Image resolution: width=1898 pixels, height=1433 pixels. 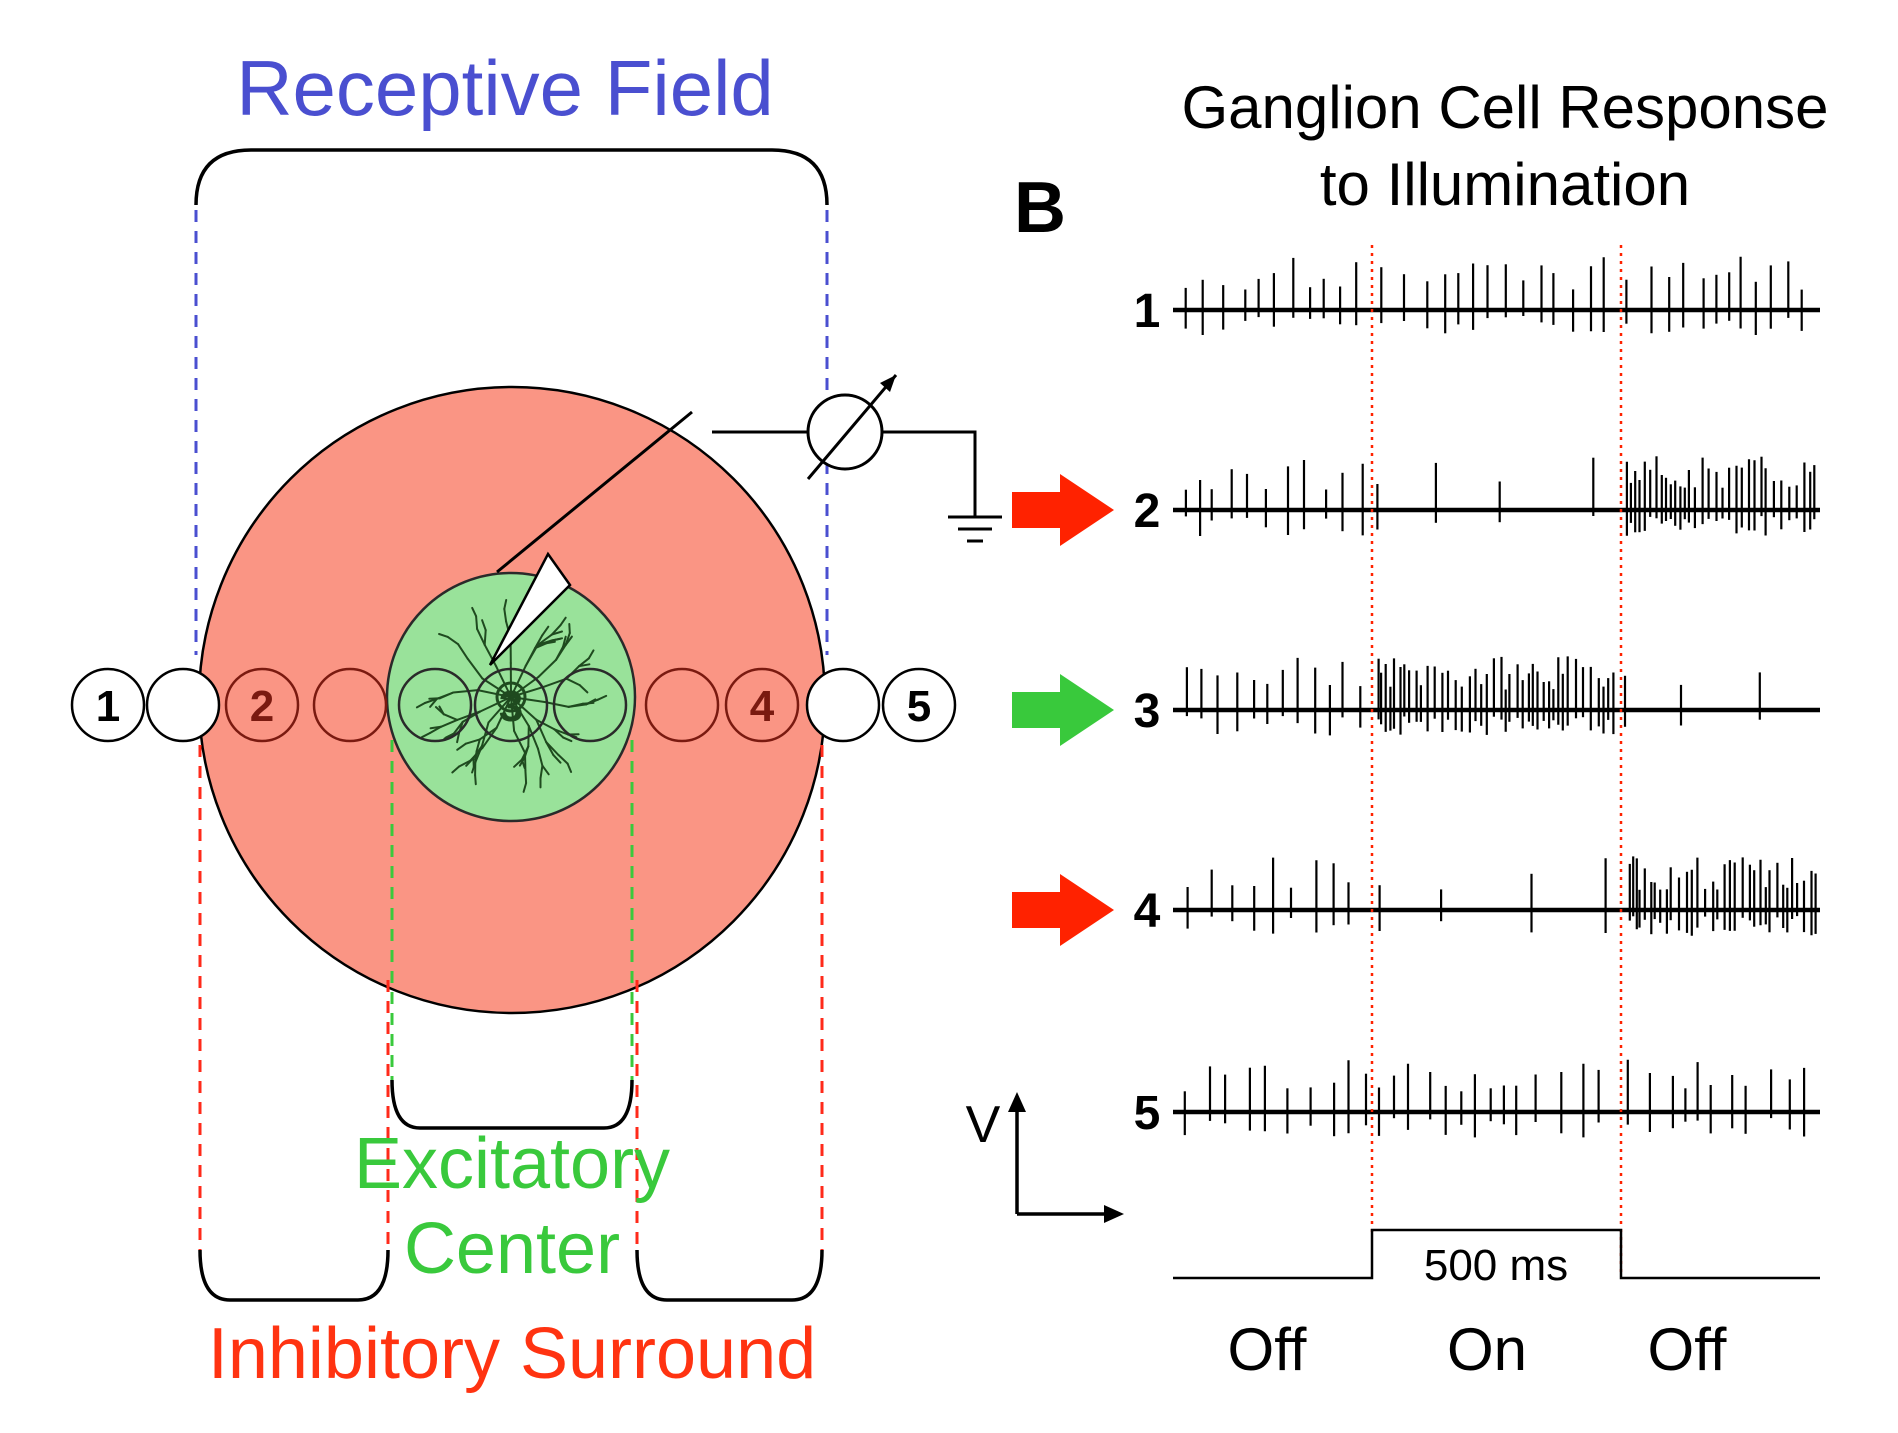 What do you see at coordinates (1017, 1102) in the screenshot?
I see `voltage-axis-arrowhead-icon` at bounding box center [1017, 1102].